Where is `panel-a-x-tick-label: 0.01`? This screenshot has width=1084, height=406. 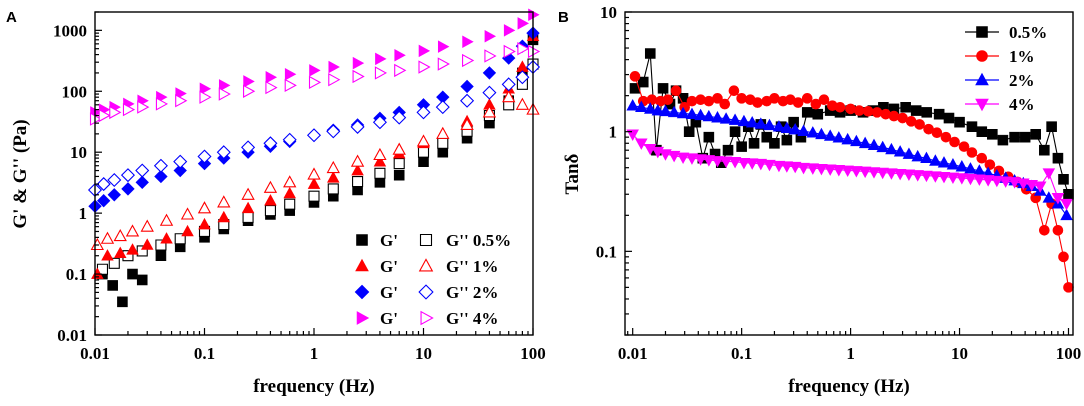
panel-a-x-tick-label: 0.01 is located at coordinates (95, 353).